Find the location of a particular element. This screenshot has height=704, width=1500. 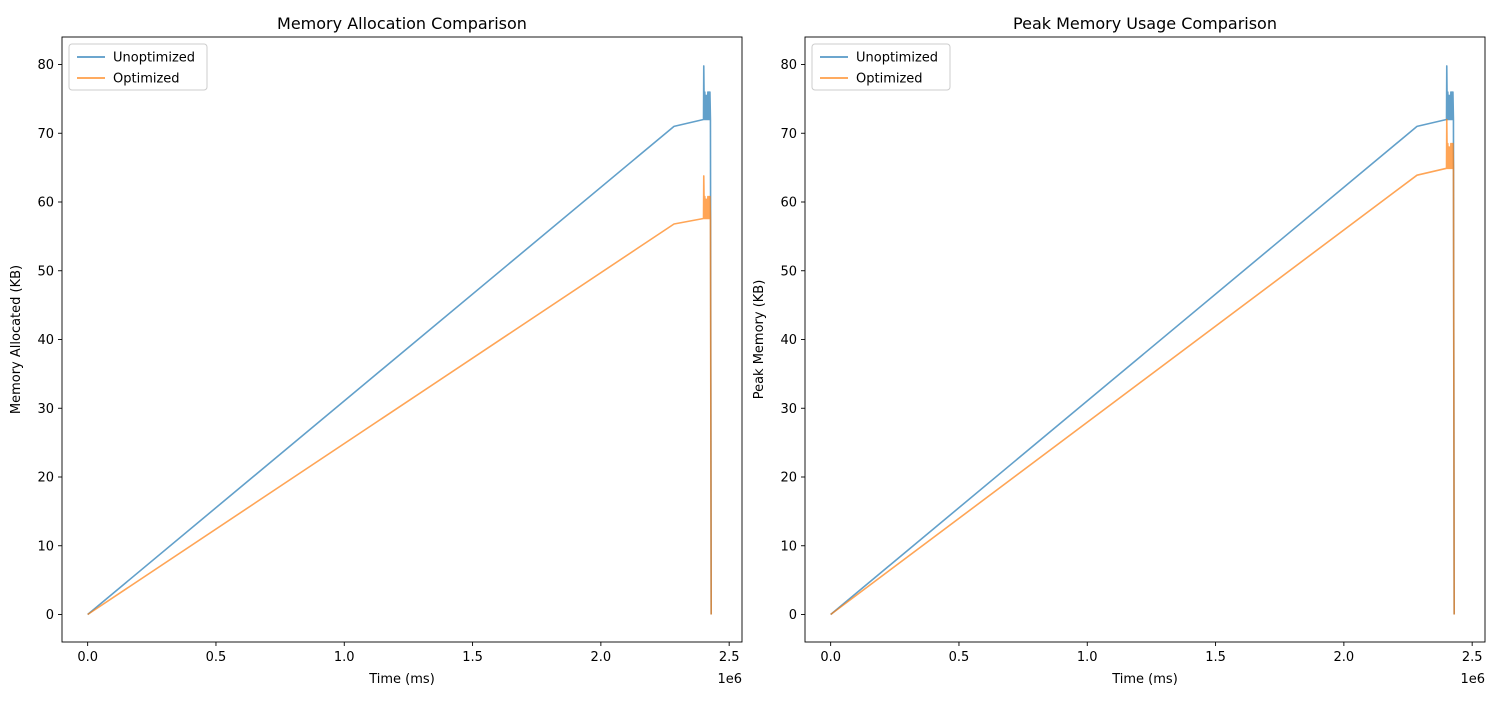

chart1-ytick-label: 0 is located at coordinates (793, 615).